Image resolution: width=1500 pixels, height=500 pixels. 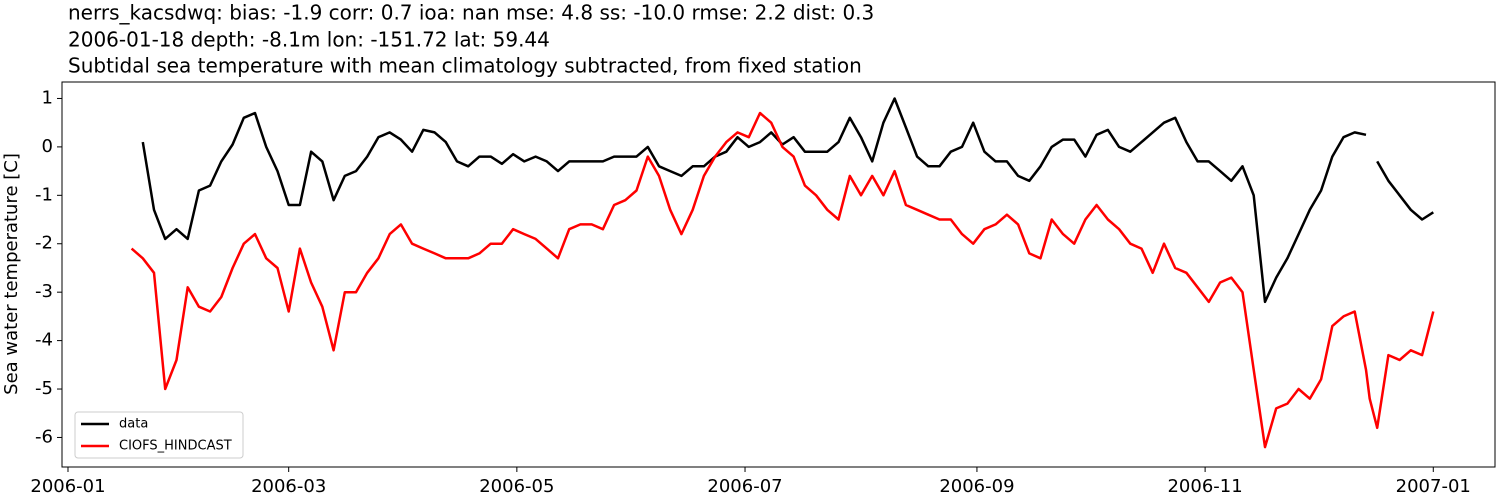 What do you see at coordinates (288, 486) in the screenshot?
I see `x-tick-label: 2006-03` at bounding box center [288, 486].